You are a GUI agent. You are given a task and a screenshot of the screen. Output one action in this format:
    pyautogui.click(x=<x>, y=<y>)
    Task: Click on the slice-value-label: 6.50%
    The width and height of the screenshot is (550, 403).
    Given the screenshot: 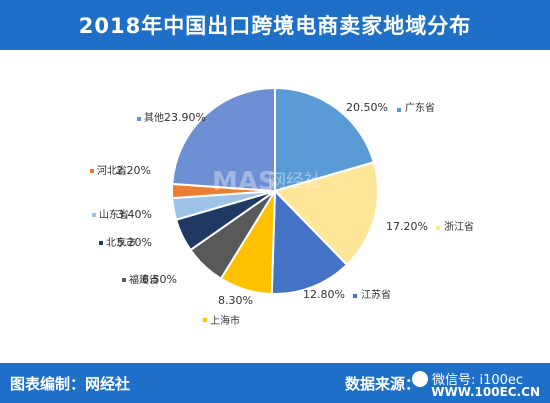 What is the action you would take?
    pyautogui.click(x=159, y=279)
    